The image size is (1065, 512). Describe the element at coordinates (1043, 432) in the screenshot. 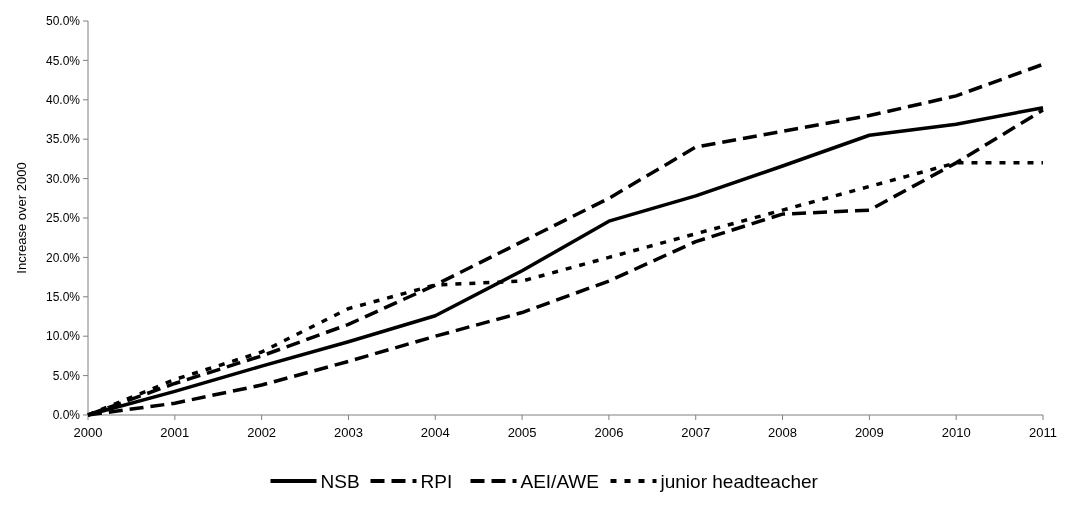

I see `x-tick-label: 2011` at that location.